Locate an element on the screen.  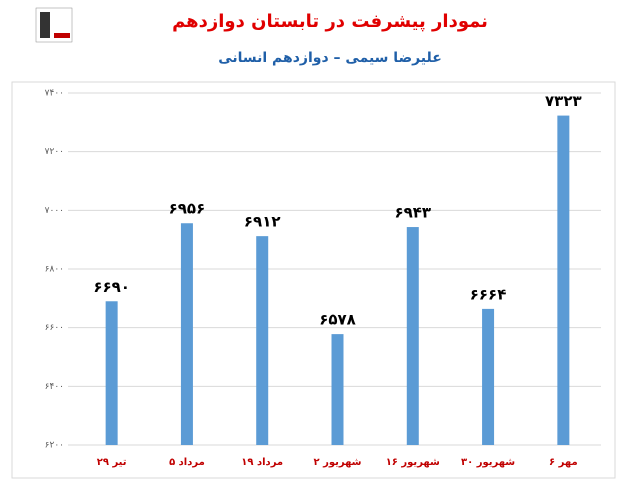
value-label: ۶۶۹۰ is located at coordinates (111, 287).